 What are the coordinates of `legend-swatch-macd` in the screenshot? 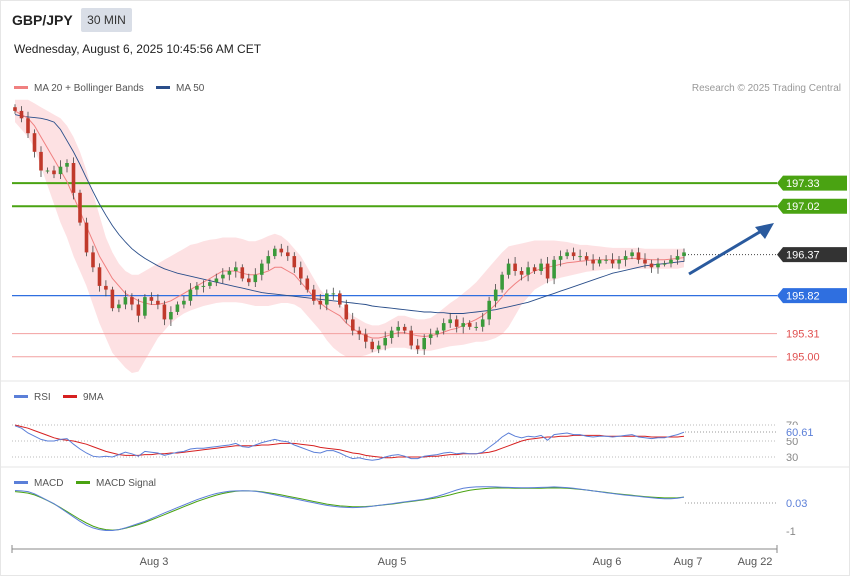 It's located at (21, 482).